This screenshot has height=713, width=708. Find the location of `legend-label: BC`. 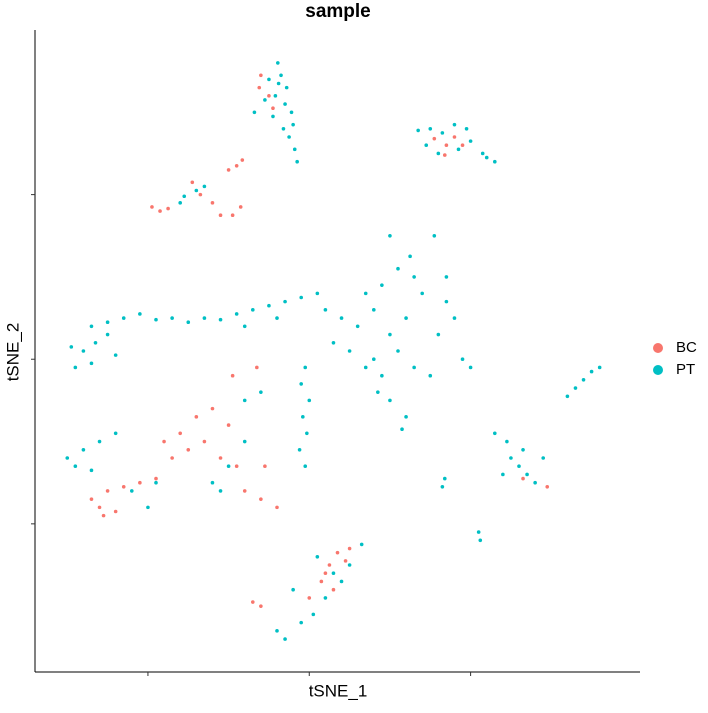

legend-label: BC is located at coordinates (686, 347).